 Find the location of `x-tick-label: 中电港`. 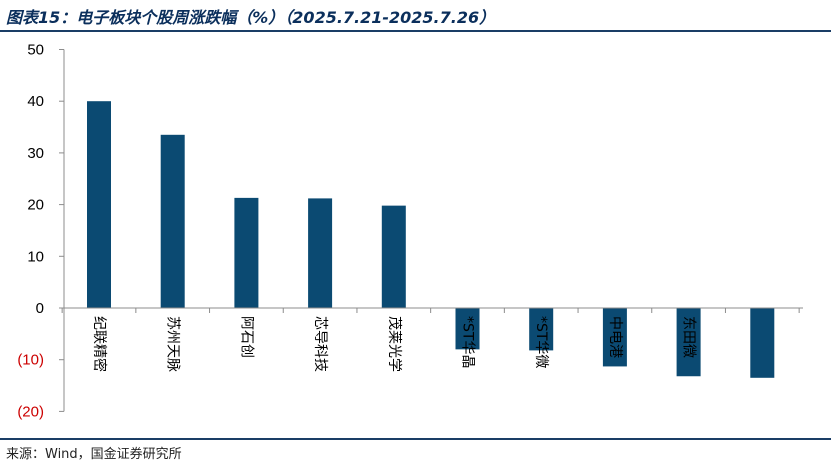

x-tick-label: 中电港 is located at coordinates (615, 337).